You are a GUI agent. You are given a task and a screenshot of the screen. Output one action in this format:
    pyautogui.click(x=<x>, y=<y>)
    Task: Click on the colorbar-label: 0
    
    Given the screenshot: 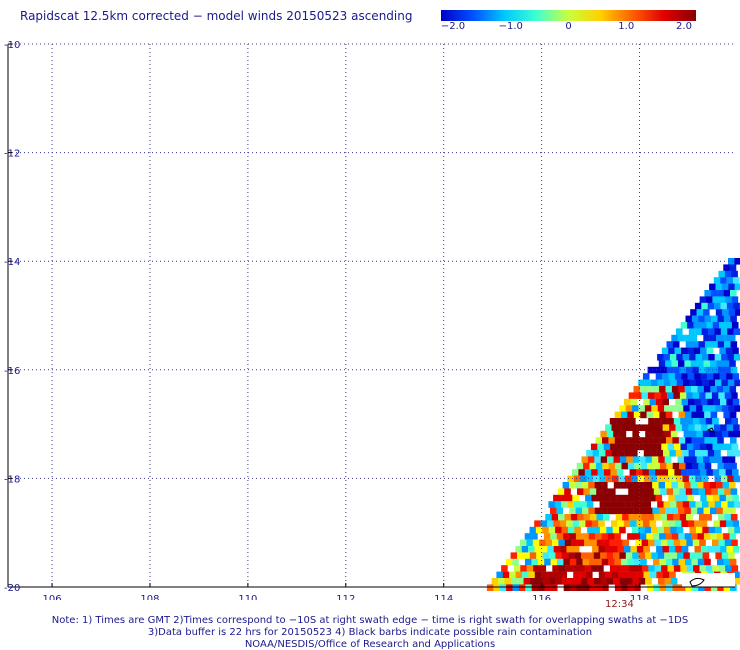 What is the action you would take?
    pyautogui.click(x=568, y=26)
    